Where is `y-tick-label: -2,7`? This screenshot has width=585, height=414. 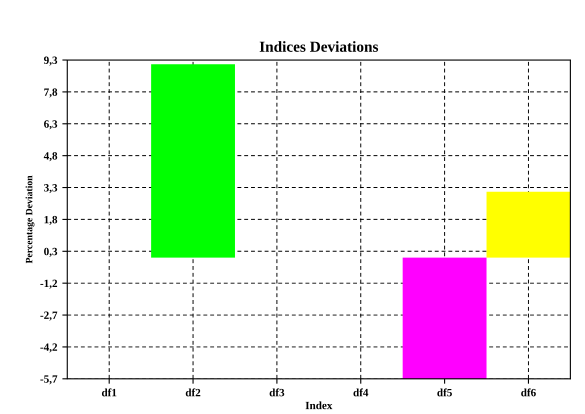 y-tick-label: -2,7 is located at coordinates (49, 316).